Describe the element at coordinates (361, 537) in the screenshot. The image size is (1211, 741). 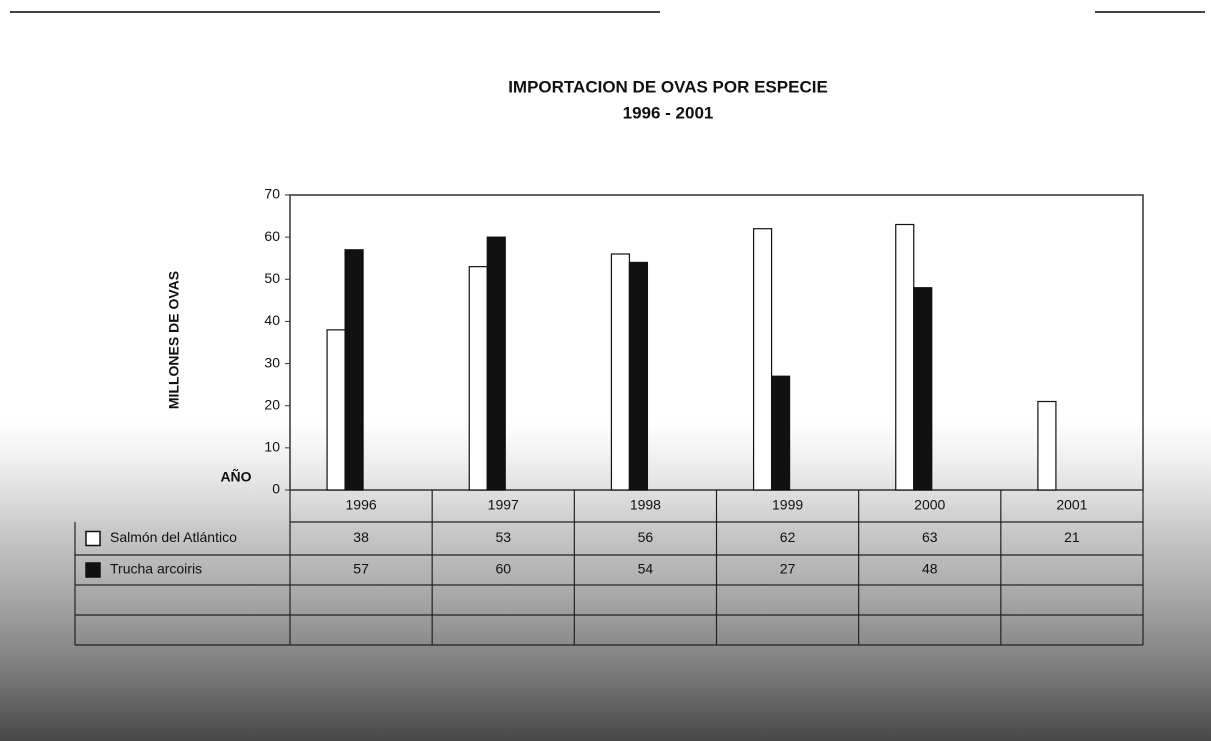
I see `table-value: 38` at that location.